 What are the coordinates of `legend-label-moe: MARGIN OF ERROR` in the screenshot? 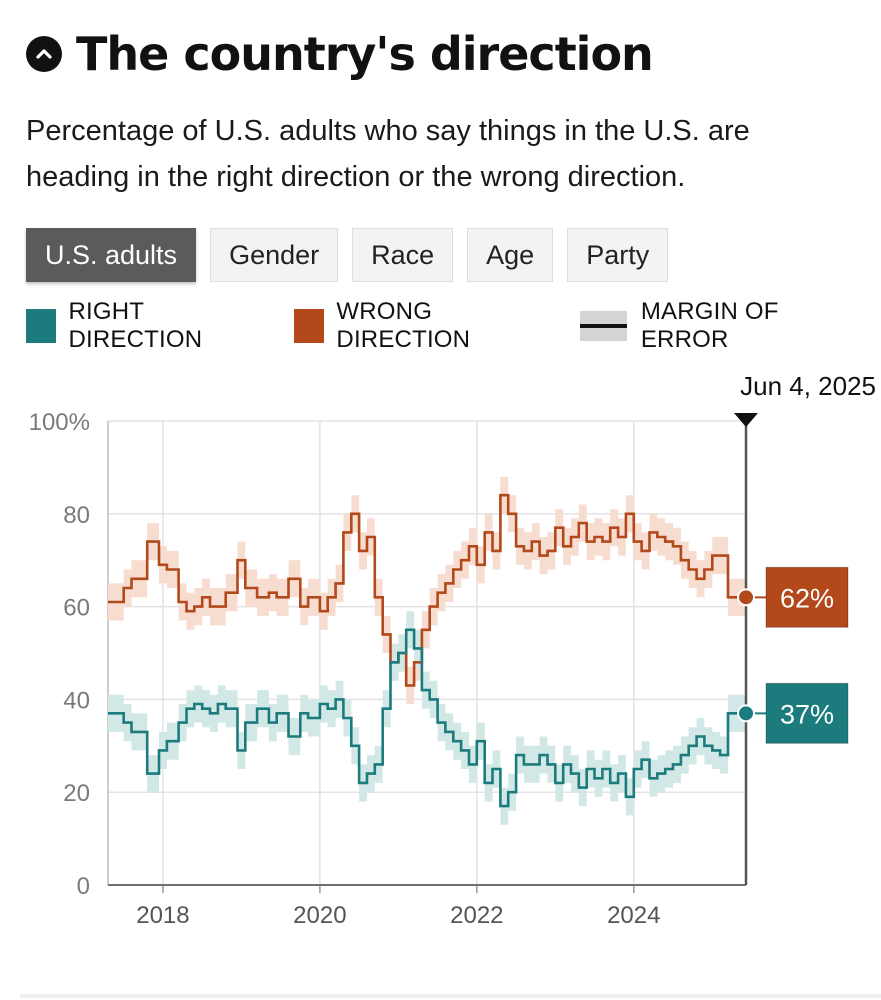 It's located at (709, 325).